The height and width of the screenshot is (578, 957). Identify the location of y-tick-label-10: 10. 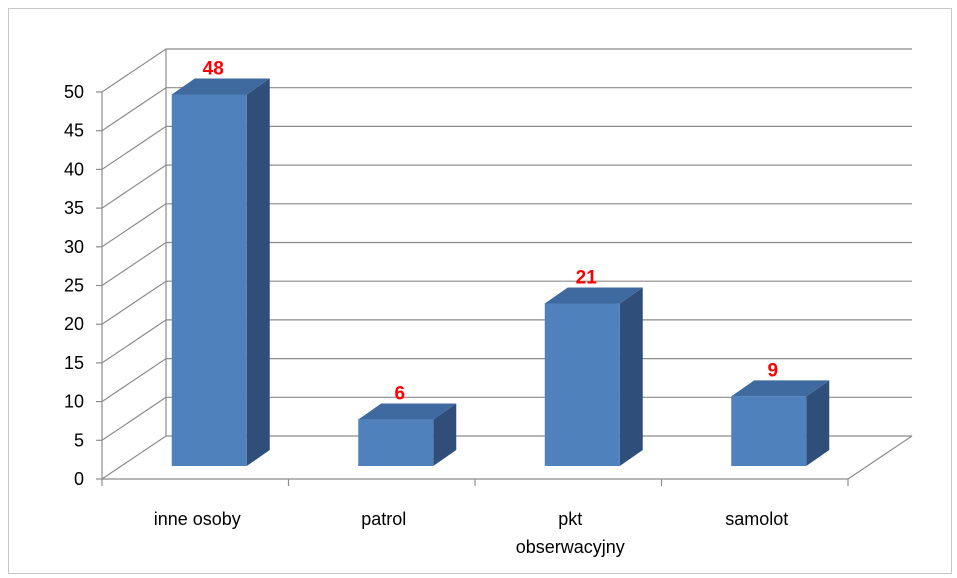
(74, 402).